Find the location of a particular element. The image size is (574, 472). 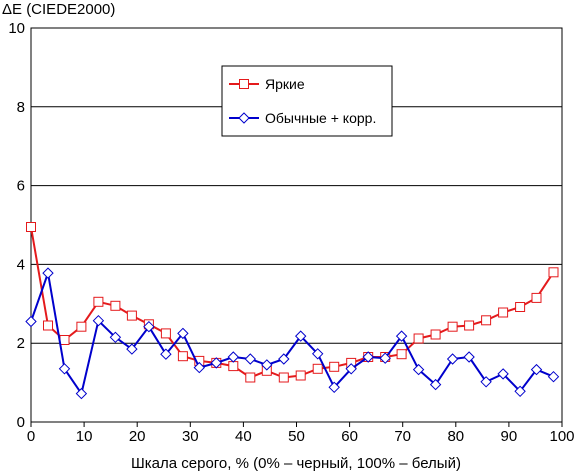

x-tick-label-50: 50 is located at coordinates (296, 436).